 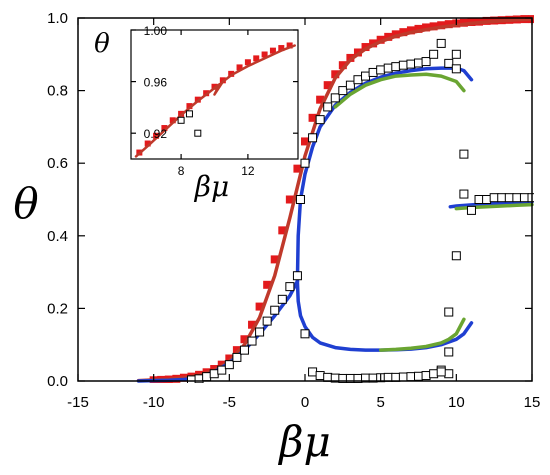 I want to click on inset-ytick-label: 0.92, so click(x=156, y=134).